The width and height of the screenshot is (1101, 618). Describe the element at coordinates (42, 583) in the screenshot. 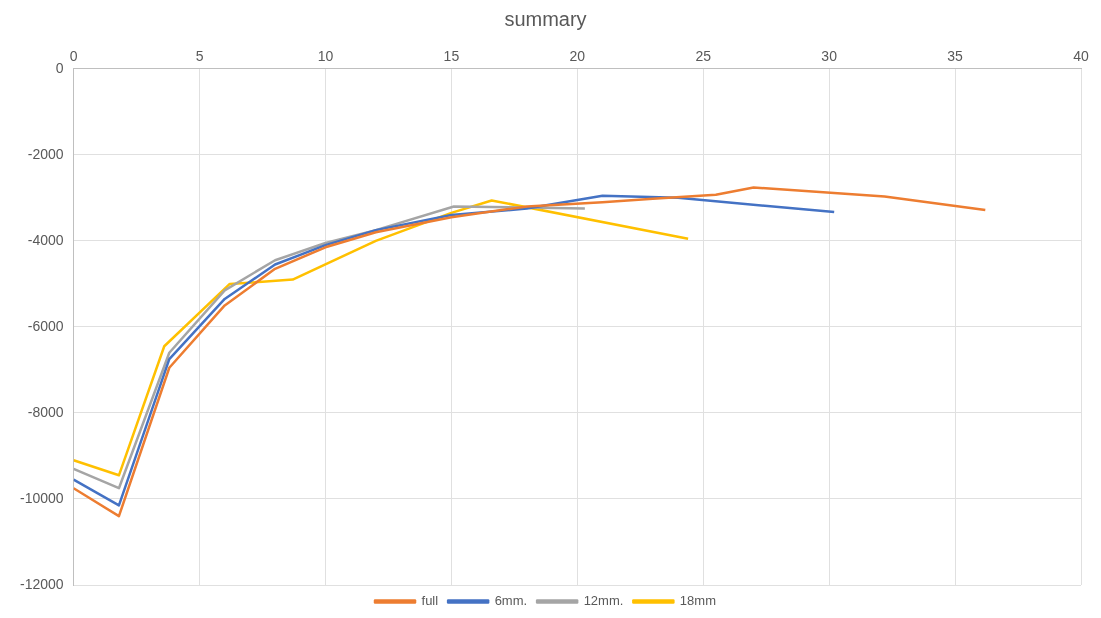

I see `y-tick-label: -12000` at that location.